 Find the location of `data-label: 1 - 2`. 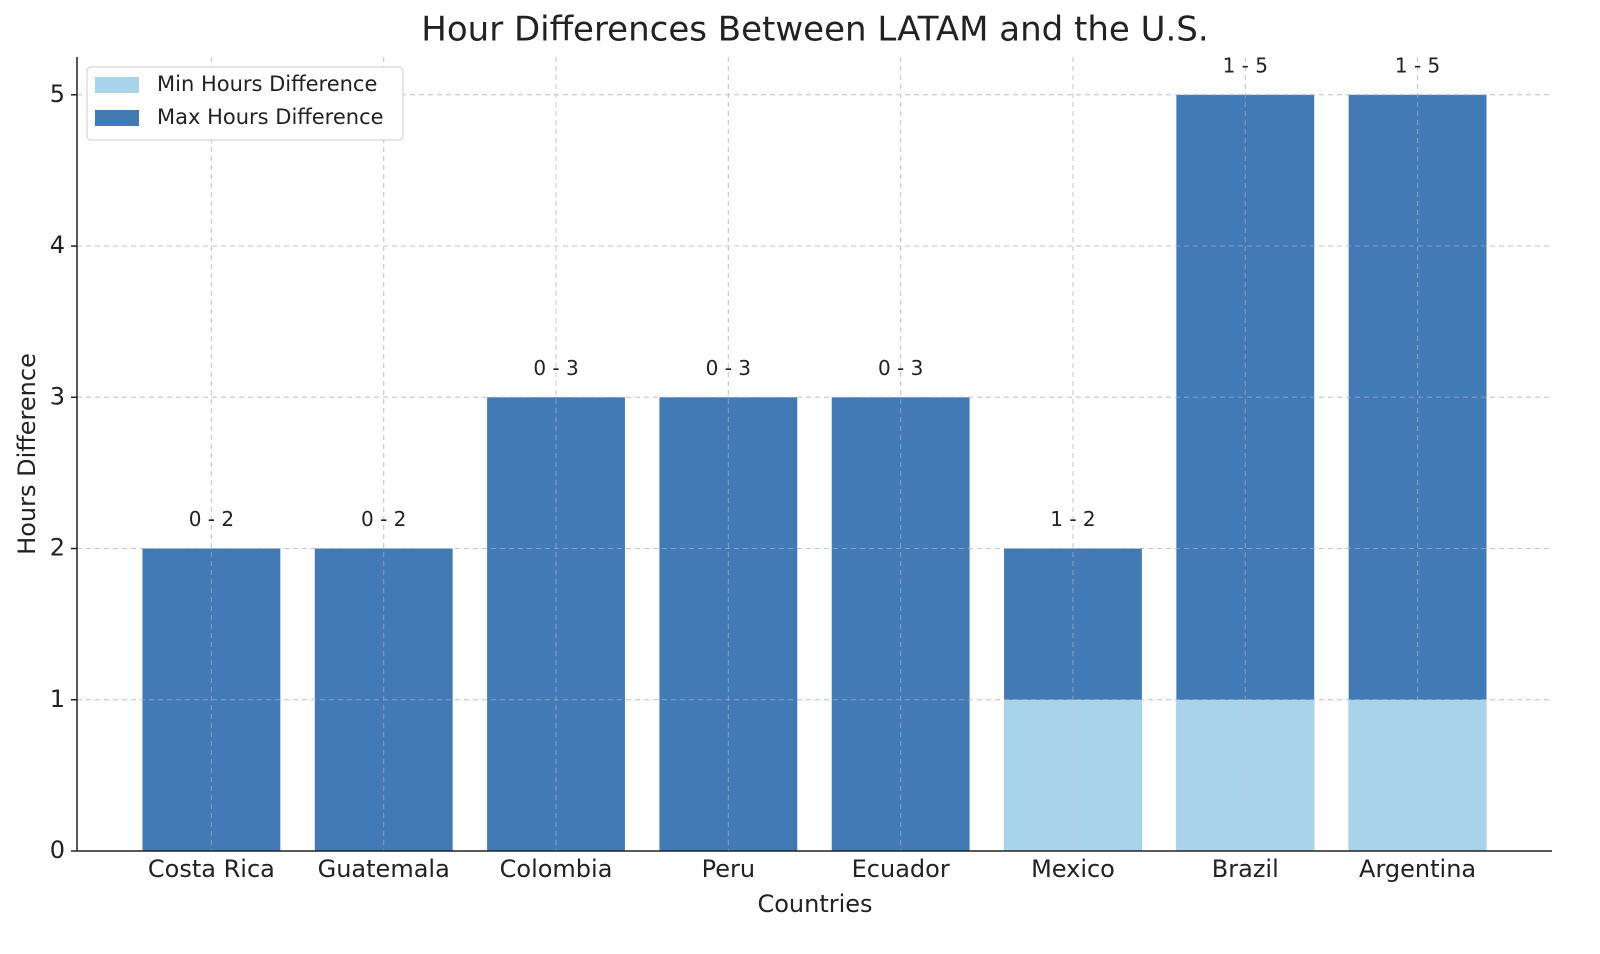

data-label: 1 - 2 is located at coordinates (1072, 519).